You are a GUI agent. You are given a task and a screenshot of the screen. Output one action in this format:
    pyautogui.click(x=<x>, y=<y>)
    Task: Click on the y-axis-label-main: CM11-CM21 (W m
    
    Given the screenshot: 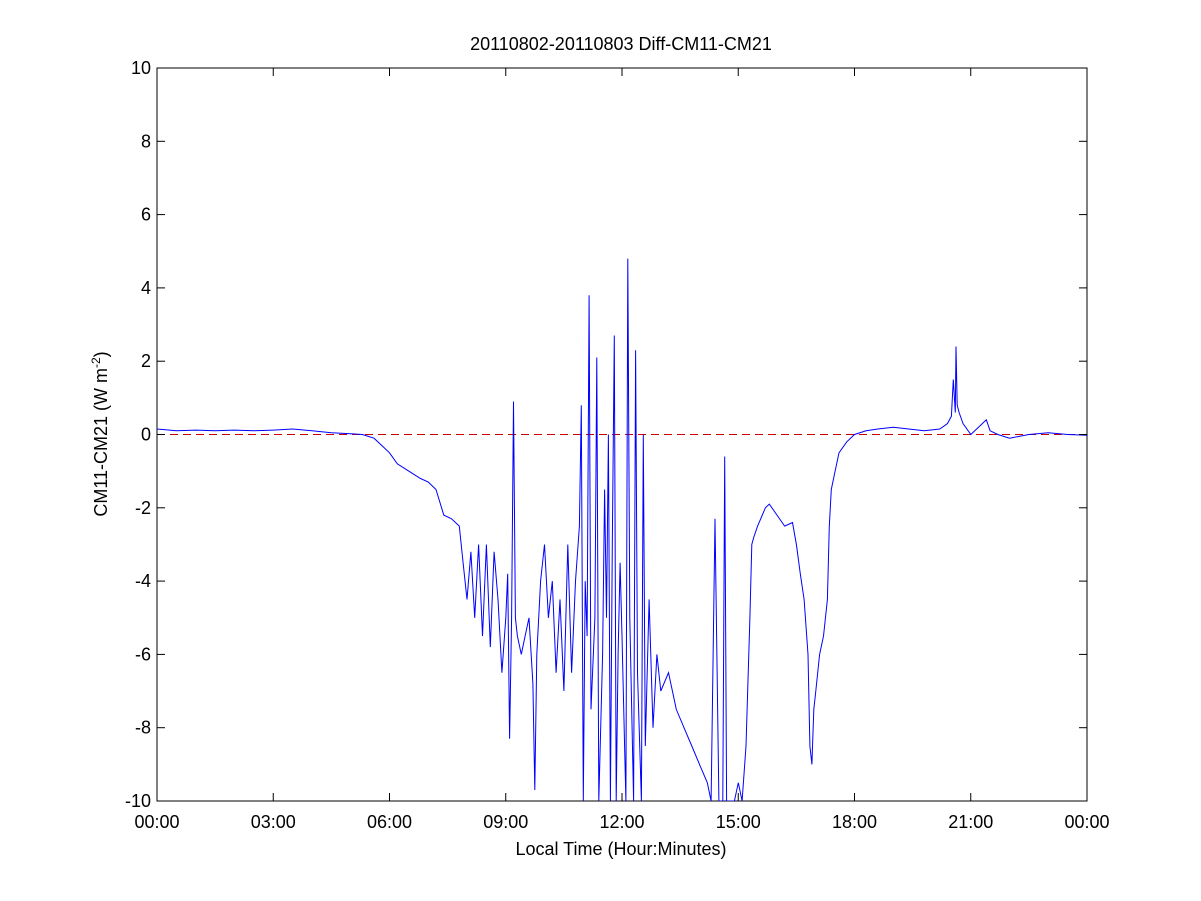 What is the action you would take?
    pyautogui.click(x=101, y=442)
    